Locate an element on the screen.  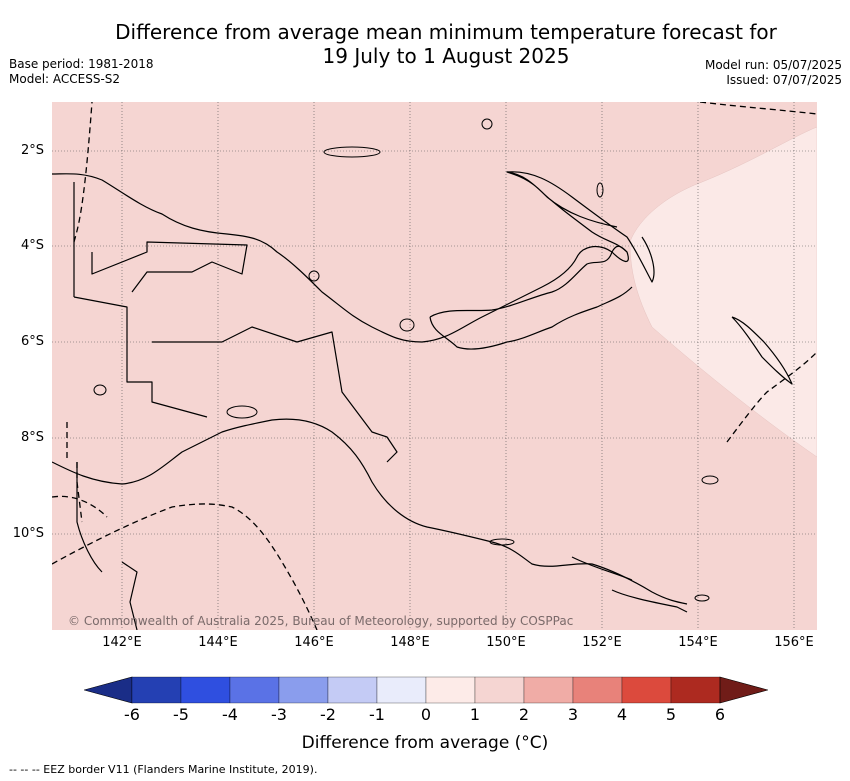
colorbar is located at coordinates (426, 690).